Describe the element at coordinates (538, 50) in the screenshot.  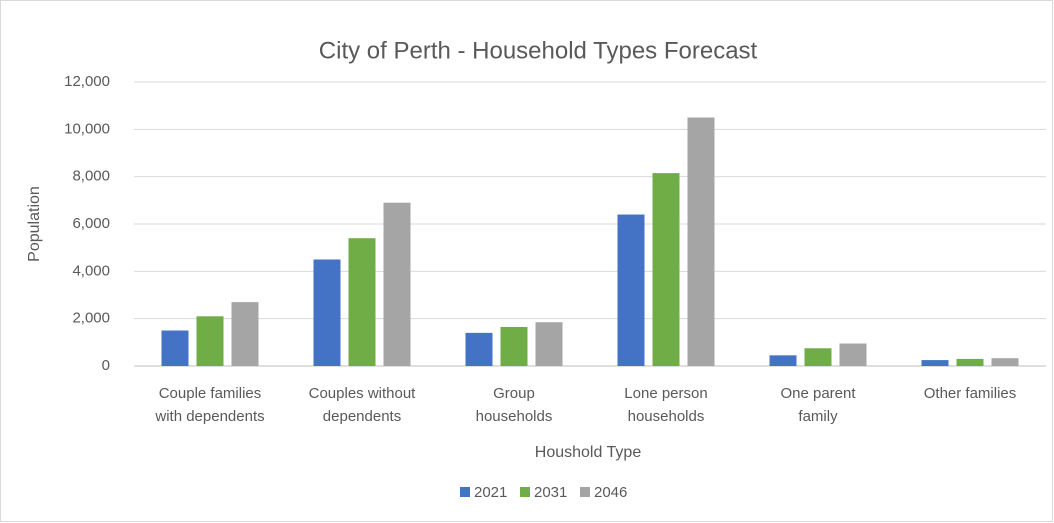
I see `chart-title: City of Perth - Household Types Forecast` at that location.